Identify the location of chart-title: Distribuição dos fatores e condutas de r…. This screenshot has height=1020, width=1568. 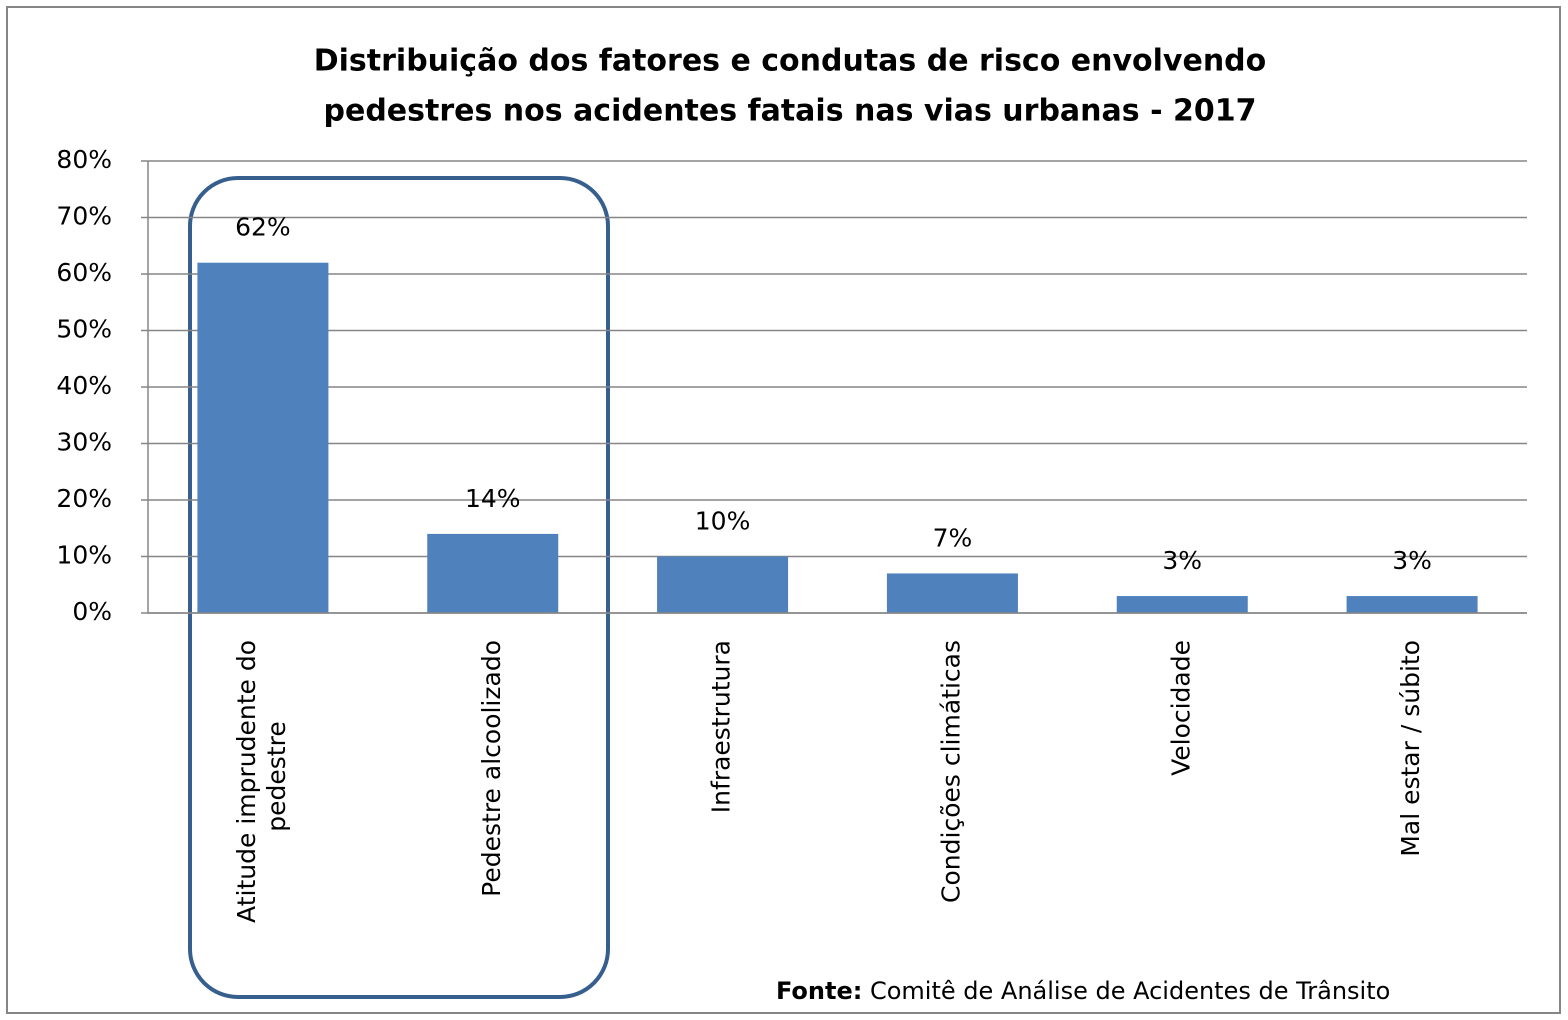
(790, 61).